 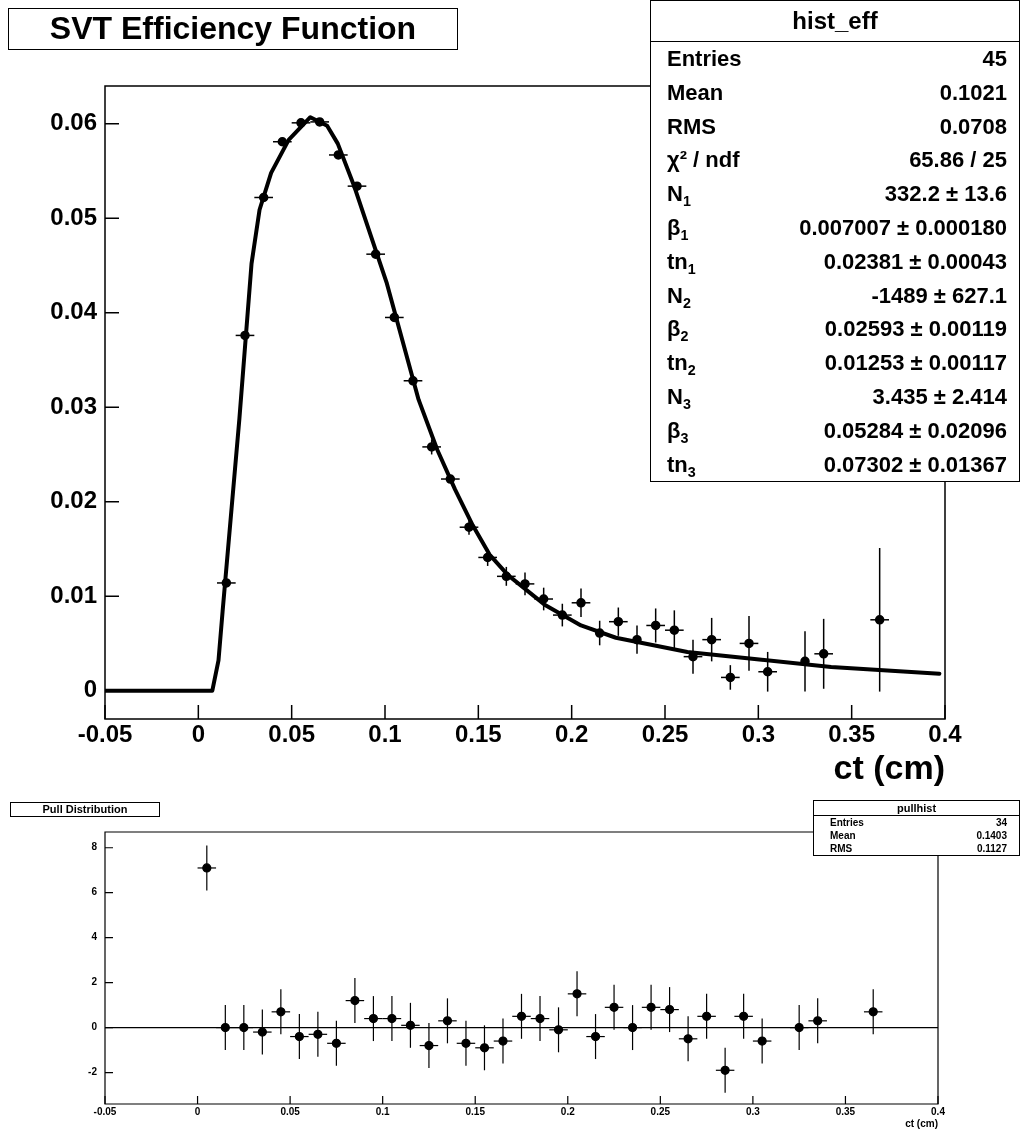 What do you see at coordinates (973, 92) in the screenshot?
I see `annotation: 0.1021` at bounding box center [973, 92].